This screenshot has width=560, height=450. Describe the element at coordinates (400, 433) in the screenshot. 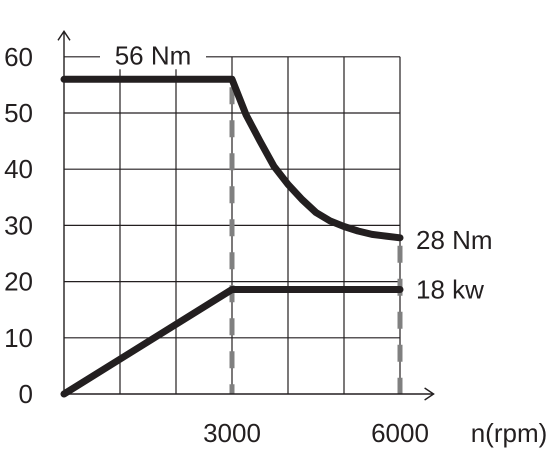

I see `x-tick-label: 6000` at that location.